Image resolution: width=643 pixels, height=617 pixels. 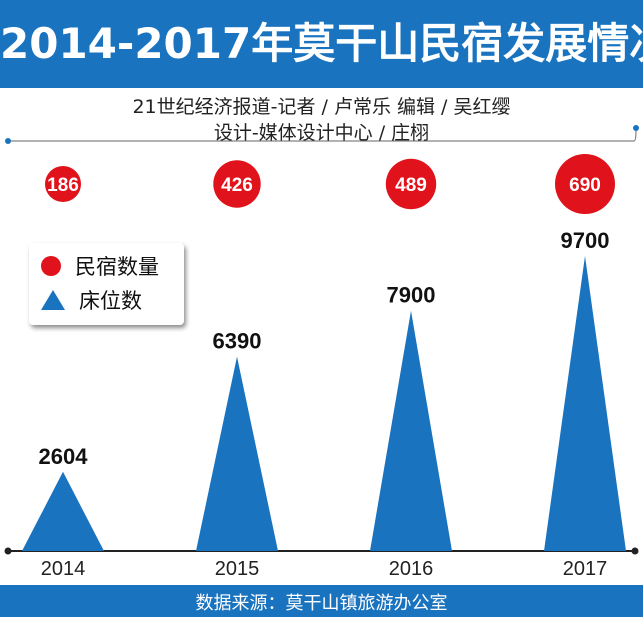 I want to click on legend-label-bed-count: 床位数, so click(x=110, y=301).